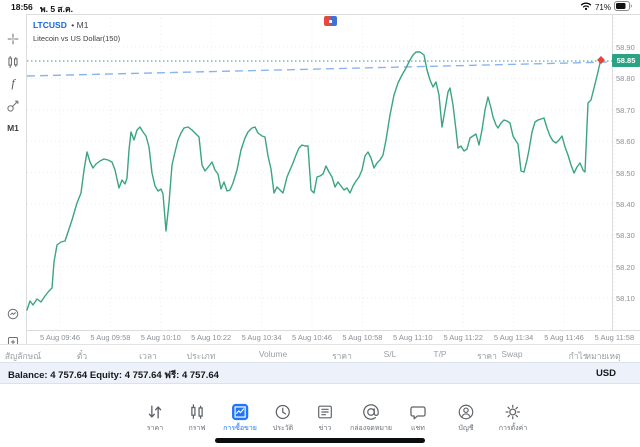  What do you see at coordinates (605, 373) in the screenshot?
I see `account-currency: USD` at bounding box center [605, 373].